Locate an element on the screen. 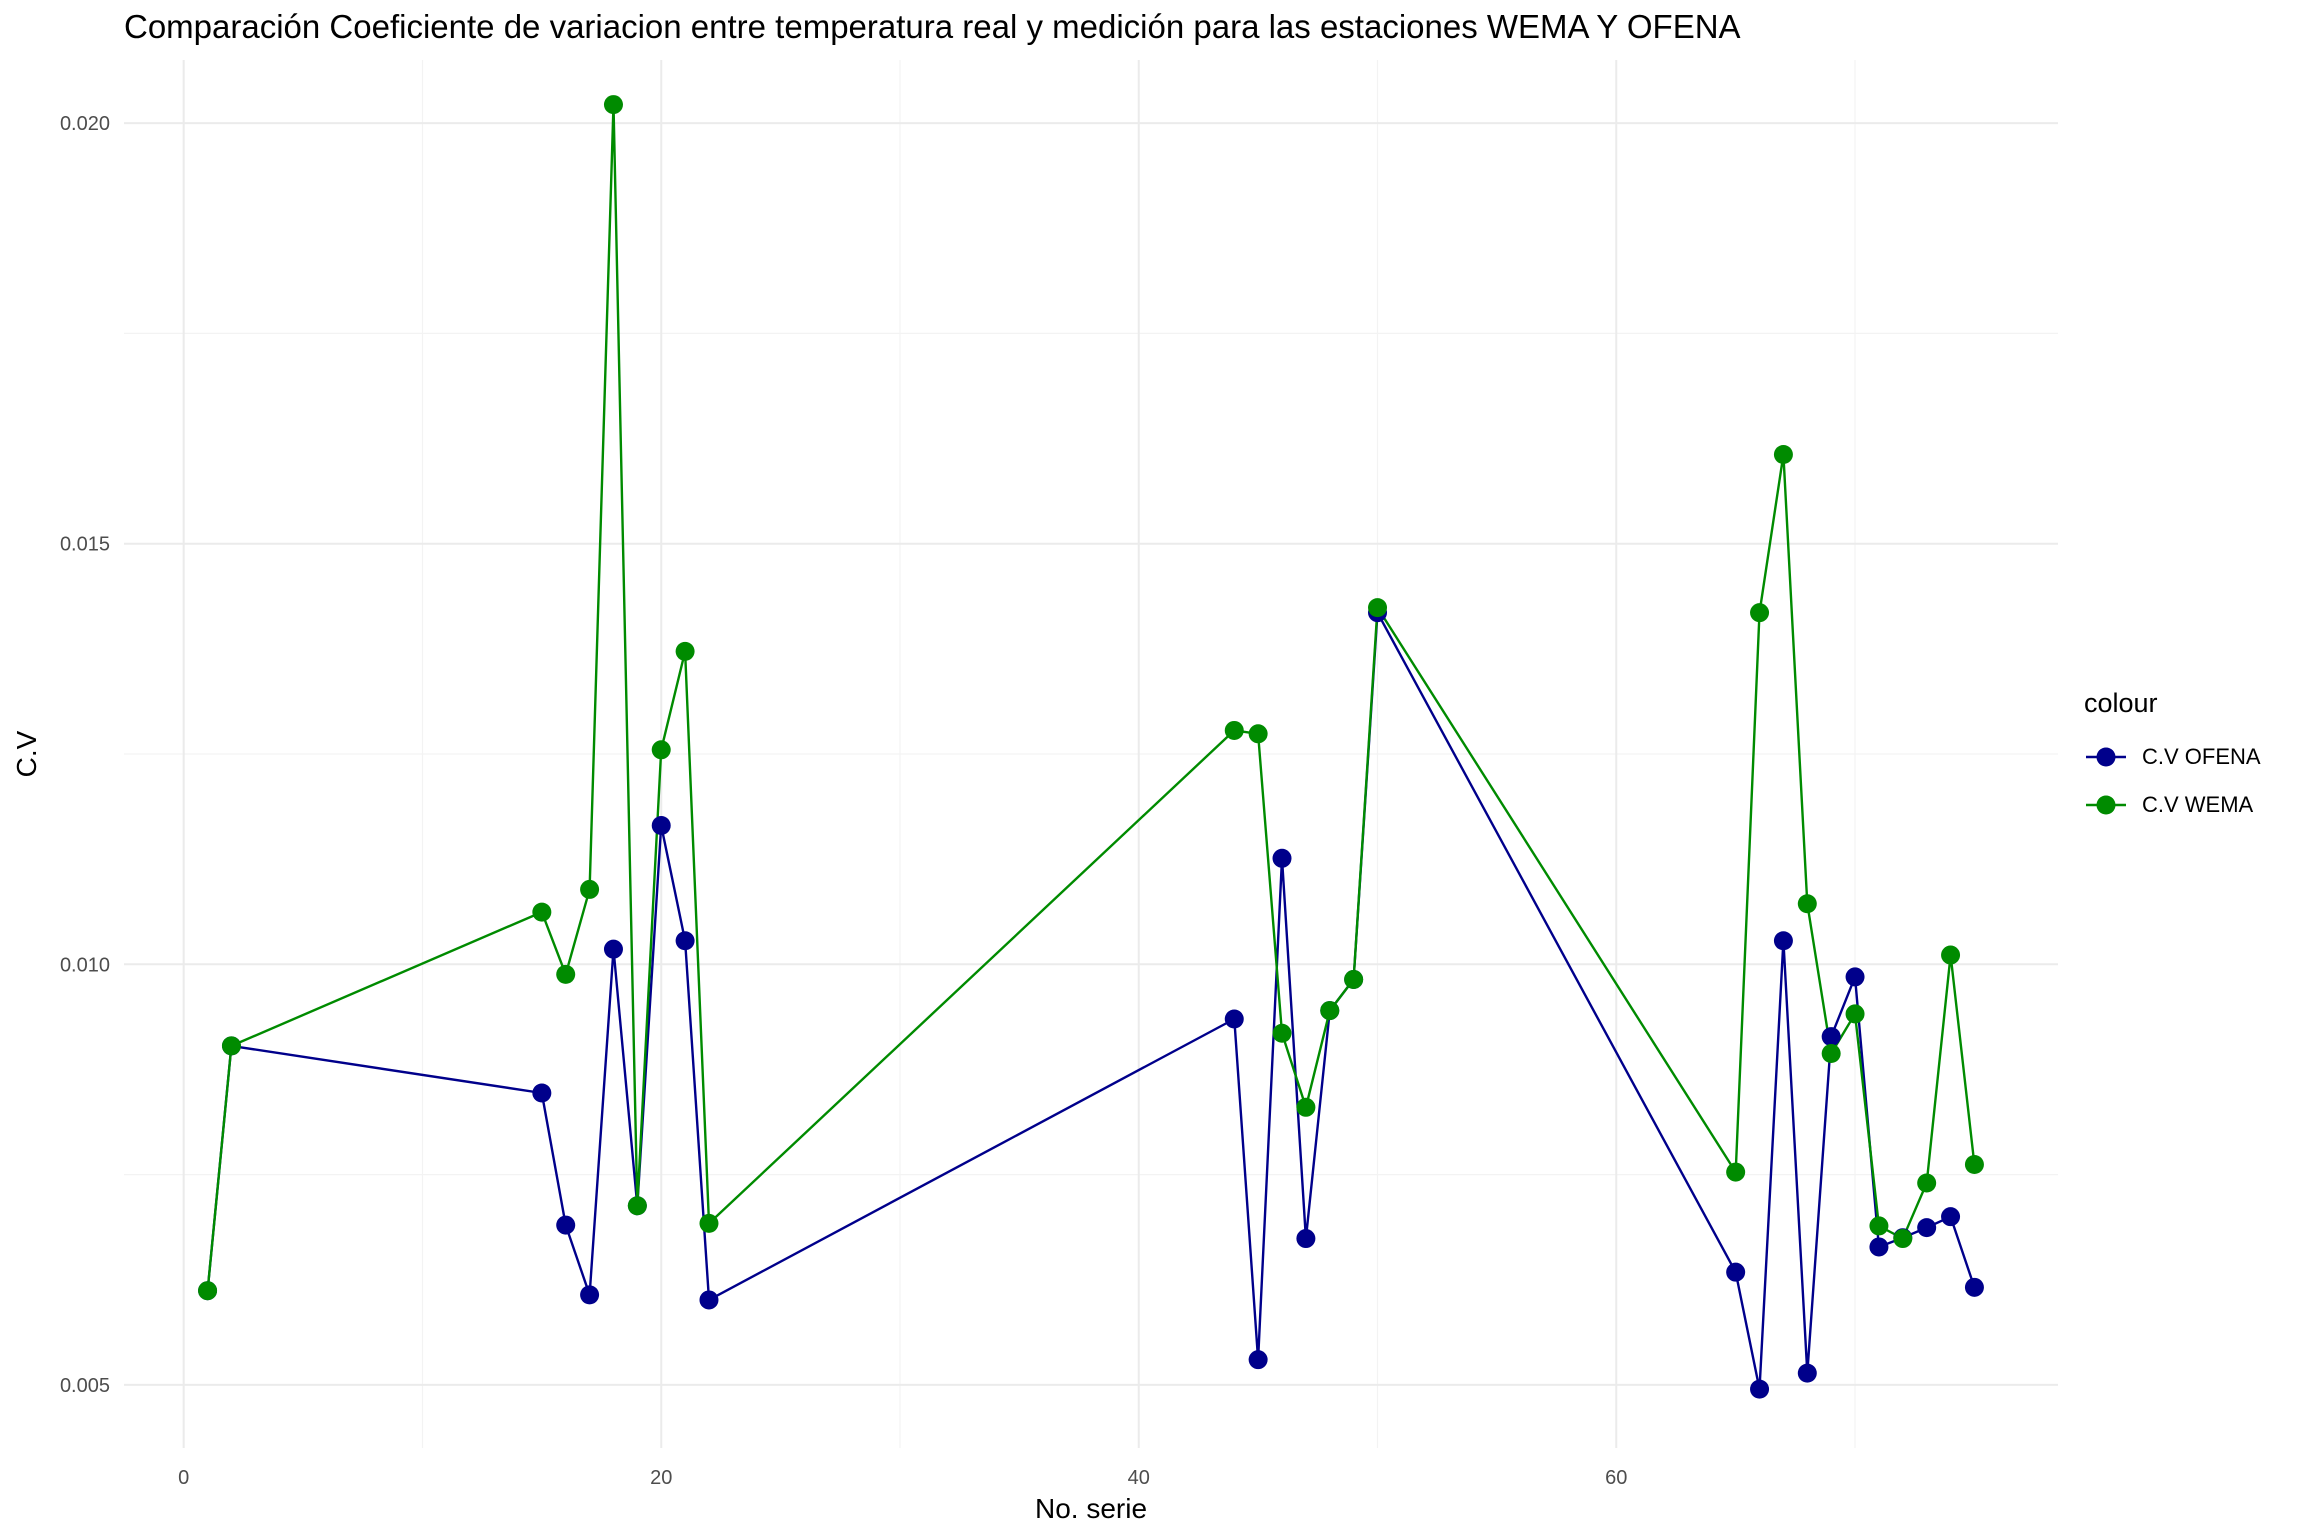 This screenshot has height=1536, width=2304. legend-item: C.V WEMA is located at coordinates (2172, 805).